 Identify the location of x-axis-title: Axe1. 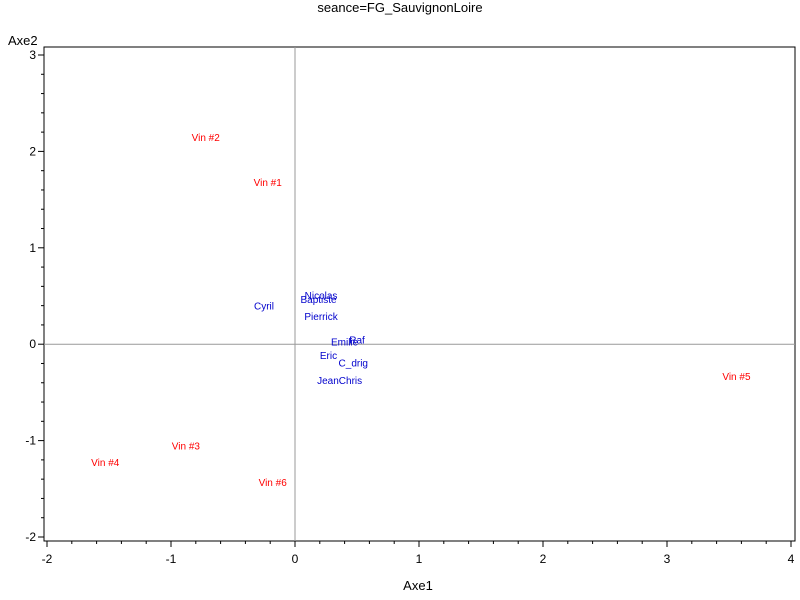
(418, 585).